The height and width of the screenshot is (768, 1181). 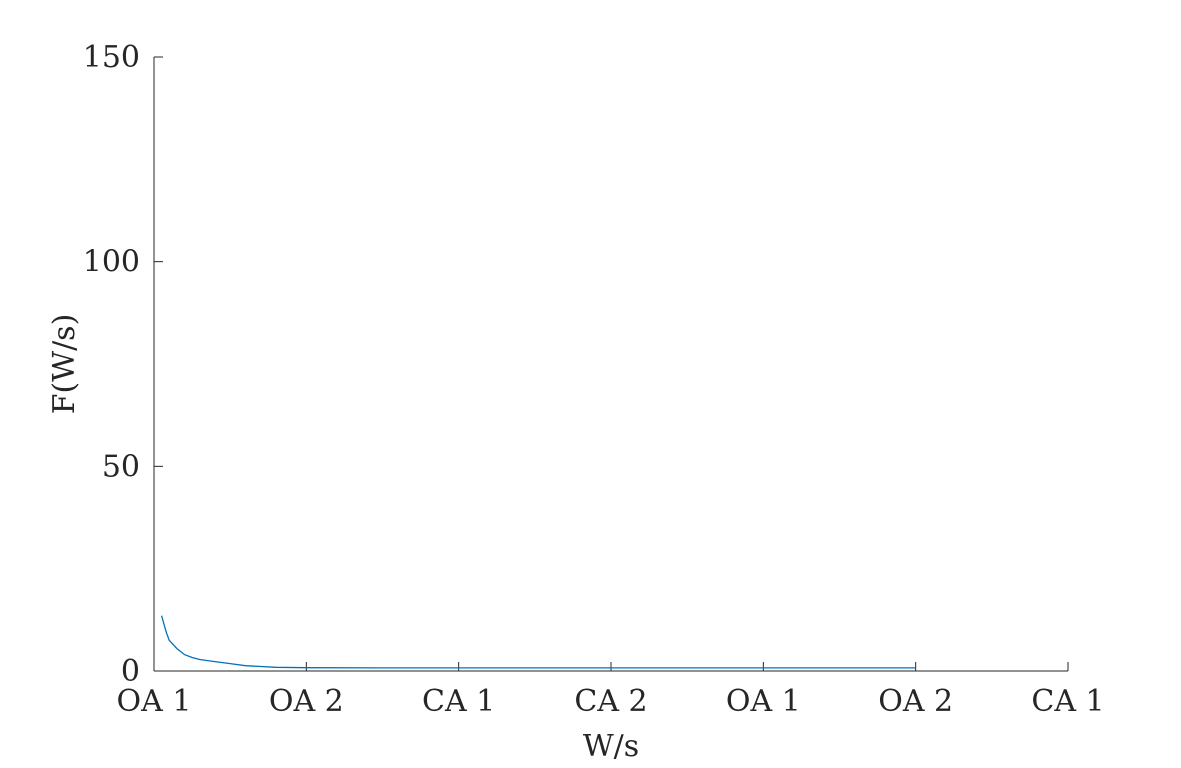 What do you see at coordinates (123, 364) in the screenshot?
I see `y-ticks: 0 50 100 150` at bounding box center [123, 364].